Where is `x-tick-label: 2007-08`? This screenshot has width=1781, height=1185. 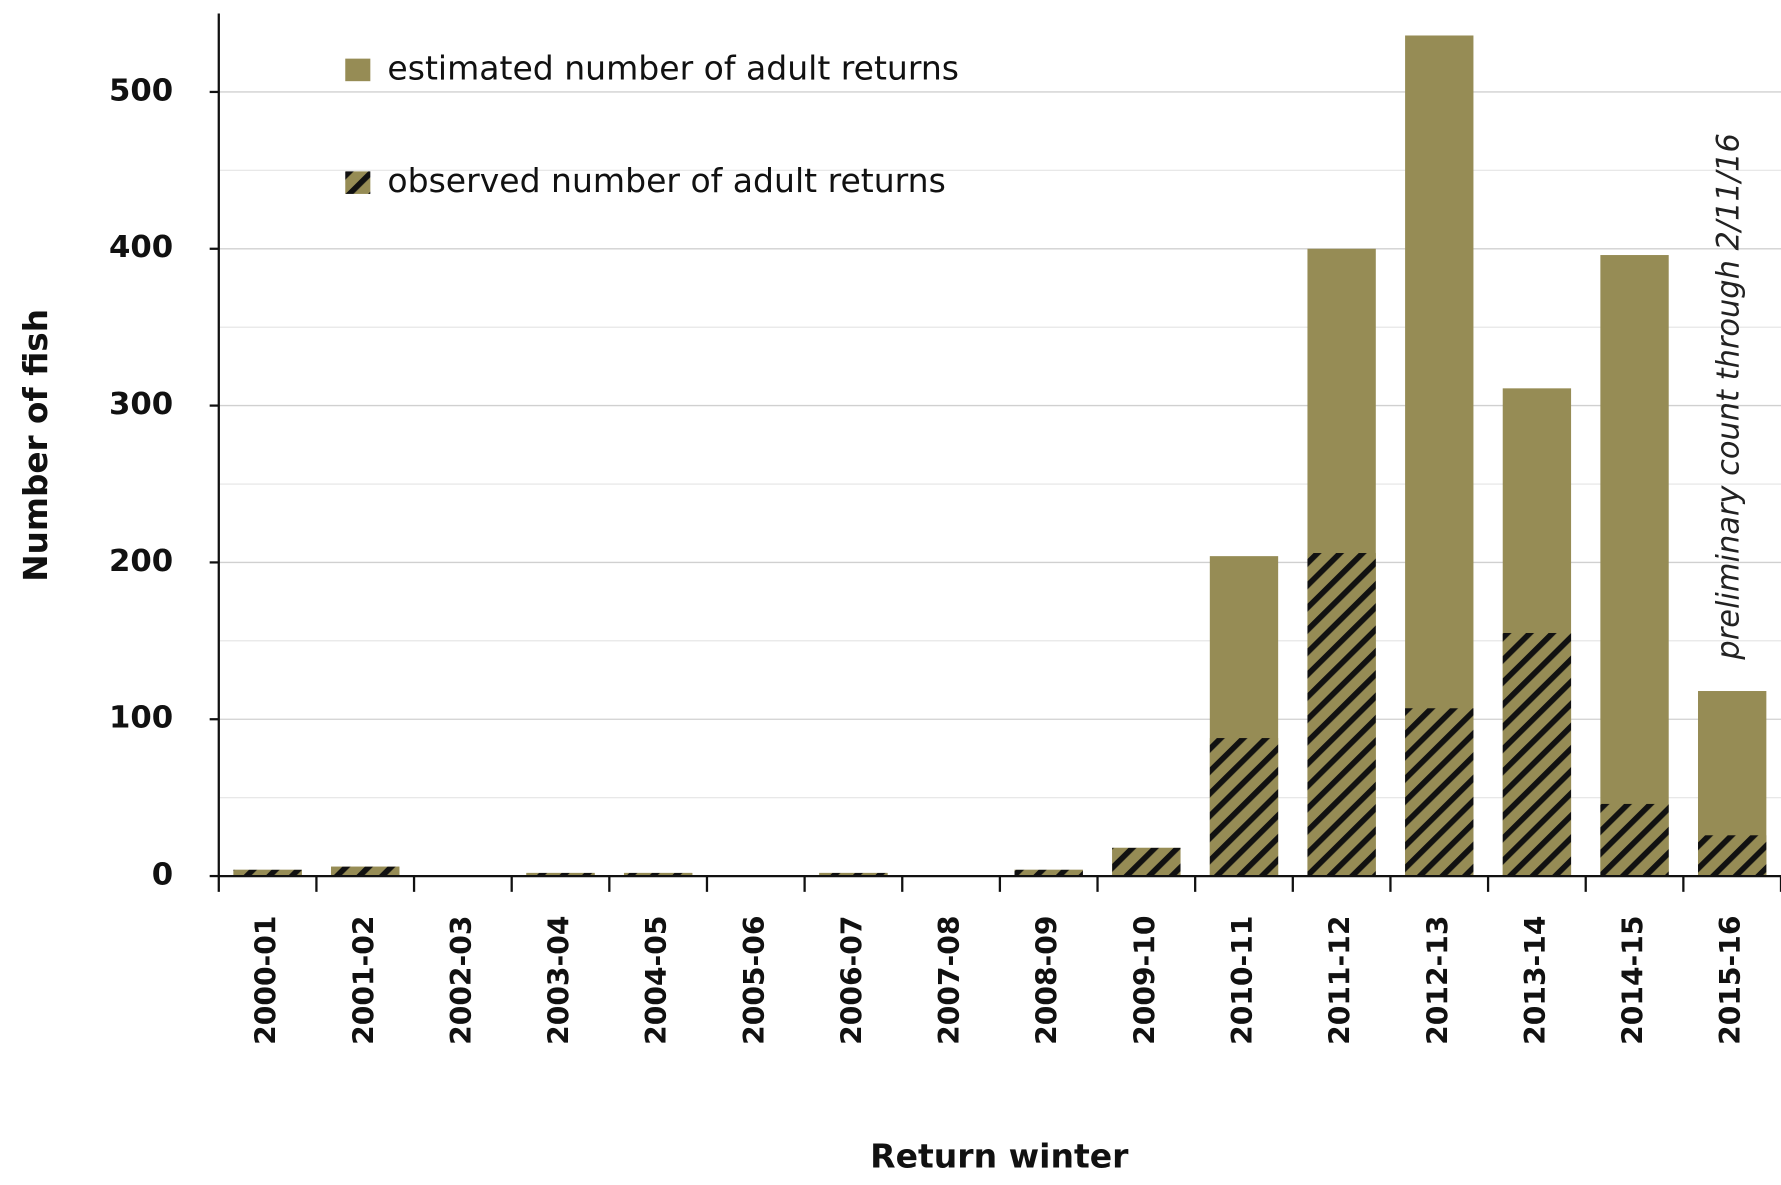
x-tick-label: 2007-08 is located at coordinates (949, 980).